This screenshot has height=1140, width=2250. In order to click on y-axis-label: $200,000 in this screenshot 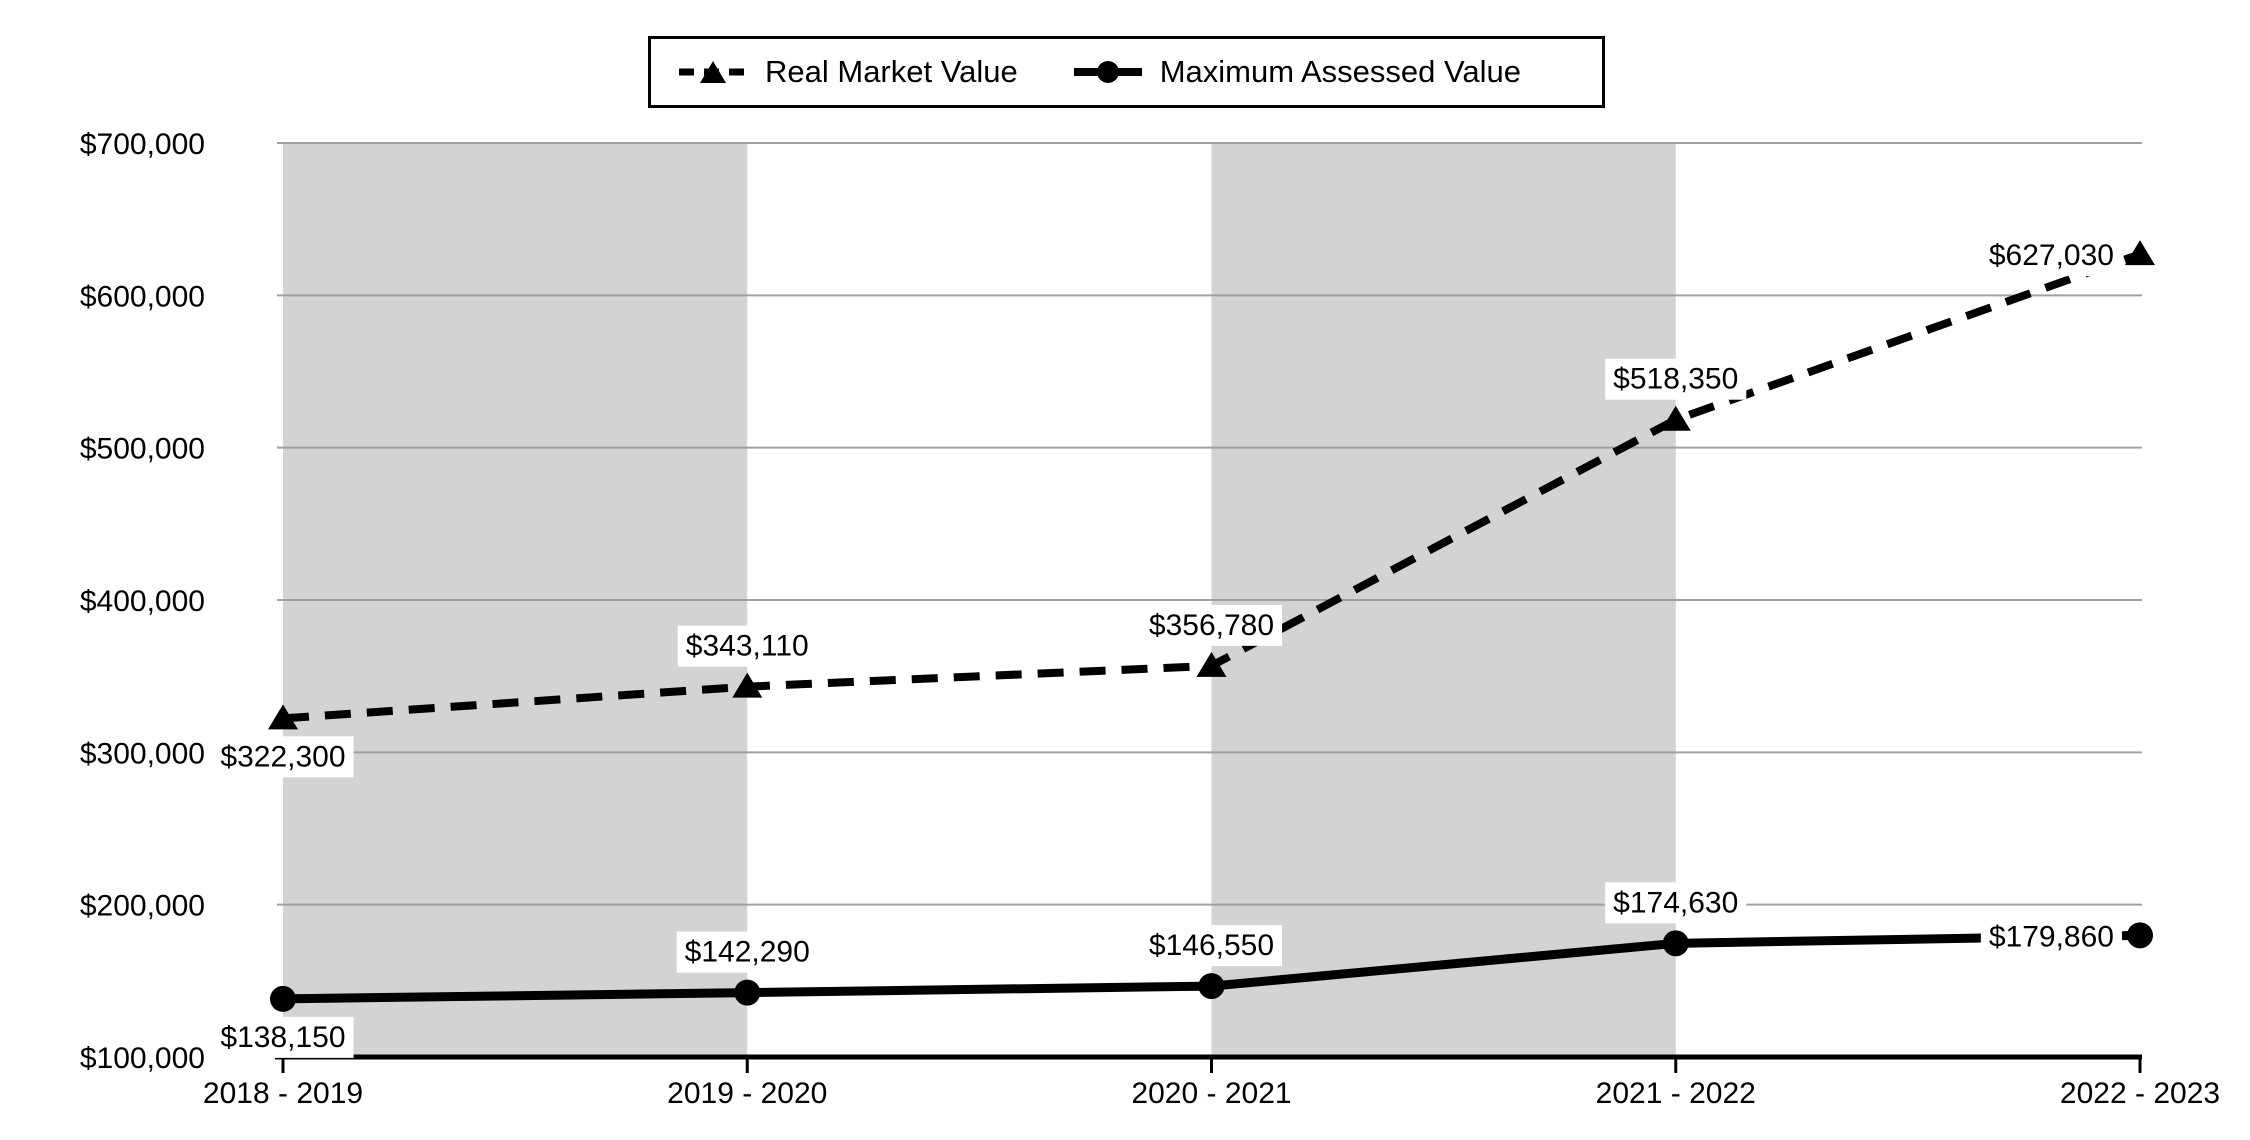, I will do `click(142, 906)`.